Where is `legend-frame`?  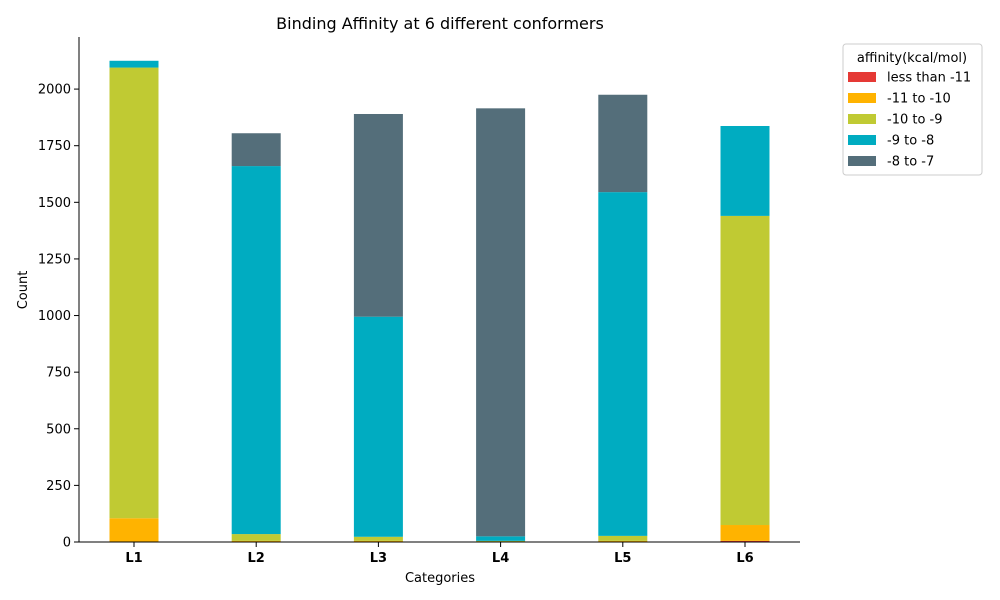 legend-frame is located at coordinates (912, 109).